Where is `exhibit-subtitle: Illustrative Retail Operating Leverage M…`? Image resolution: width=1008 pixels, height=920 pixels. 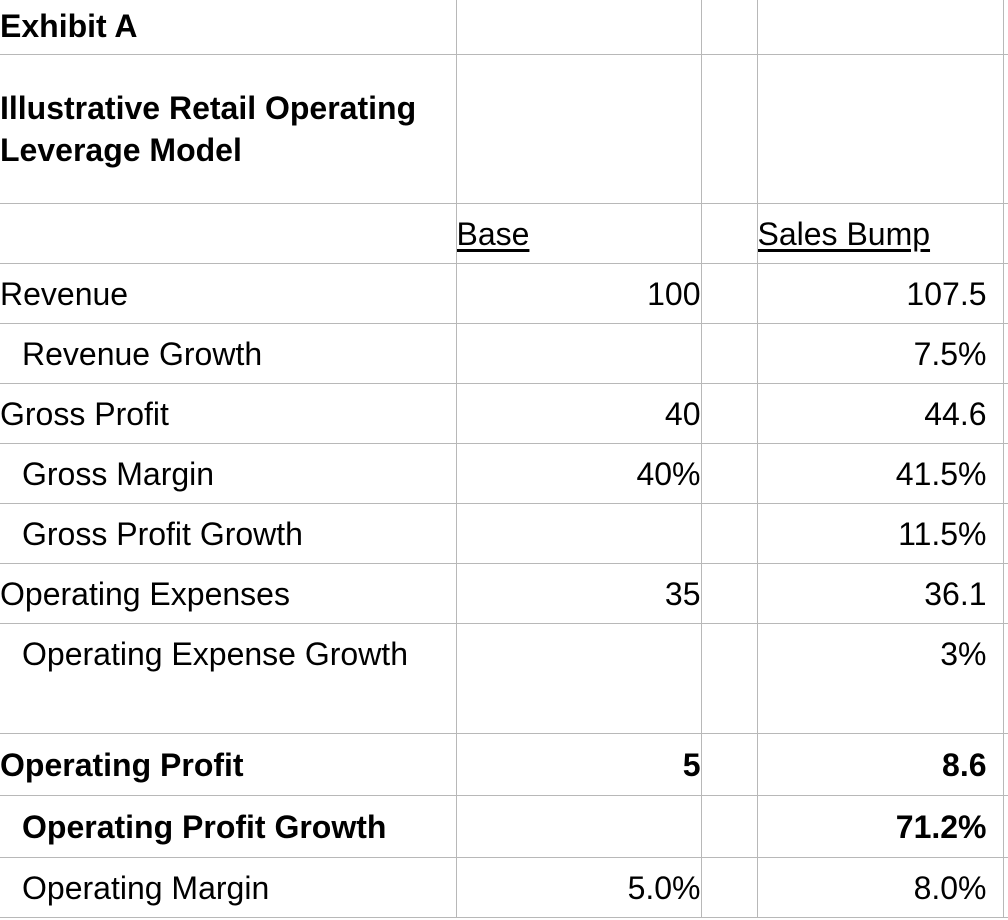
exhibit-subtitle: Illustrative Retail Operating Leverage M… is located at coordinates (228, 129).